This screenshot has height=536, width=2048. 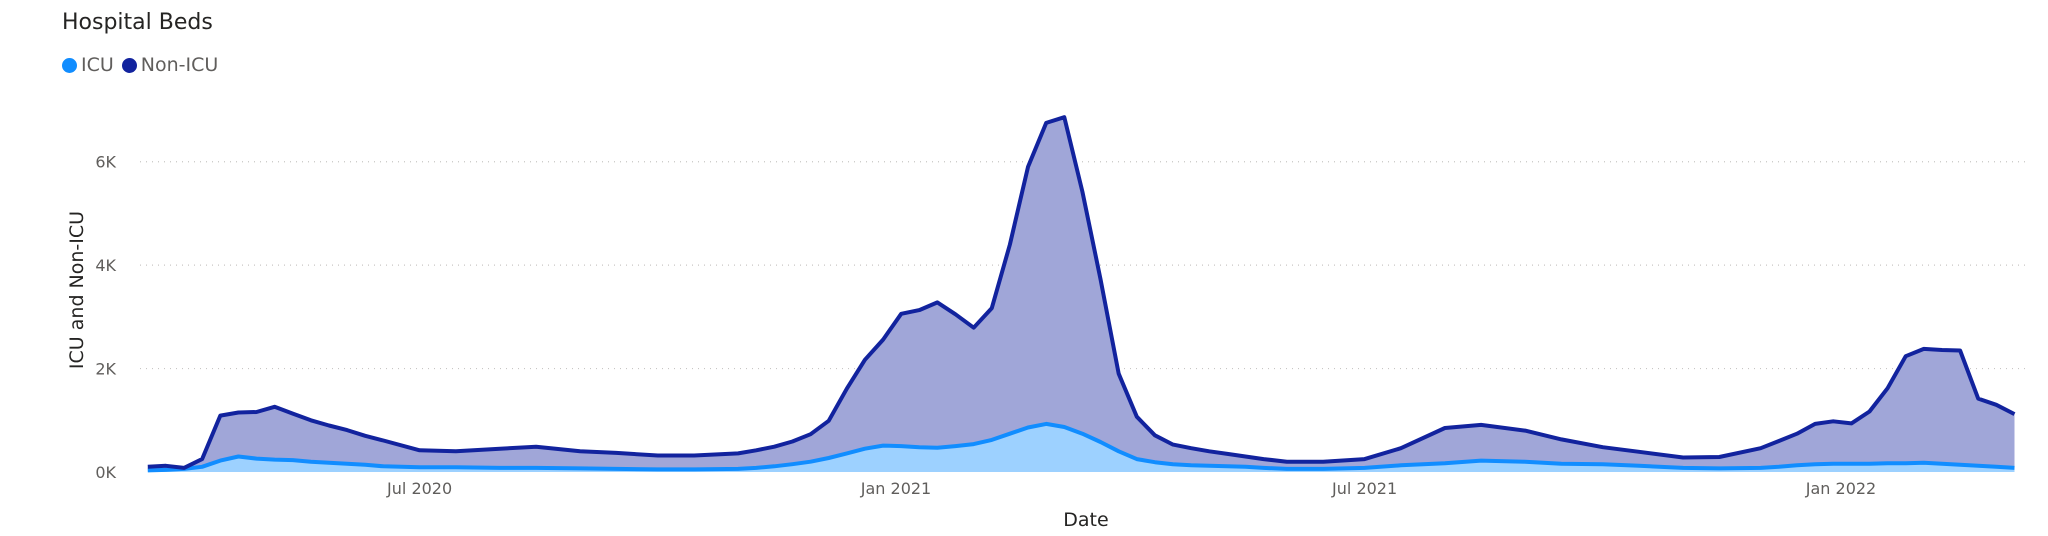 I want to click on x-tick-label: Jan 2022, so click(x=1840, y=488).